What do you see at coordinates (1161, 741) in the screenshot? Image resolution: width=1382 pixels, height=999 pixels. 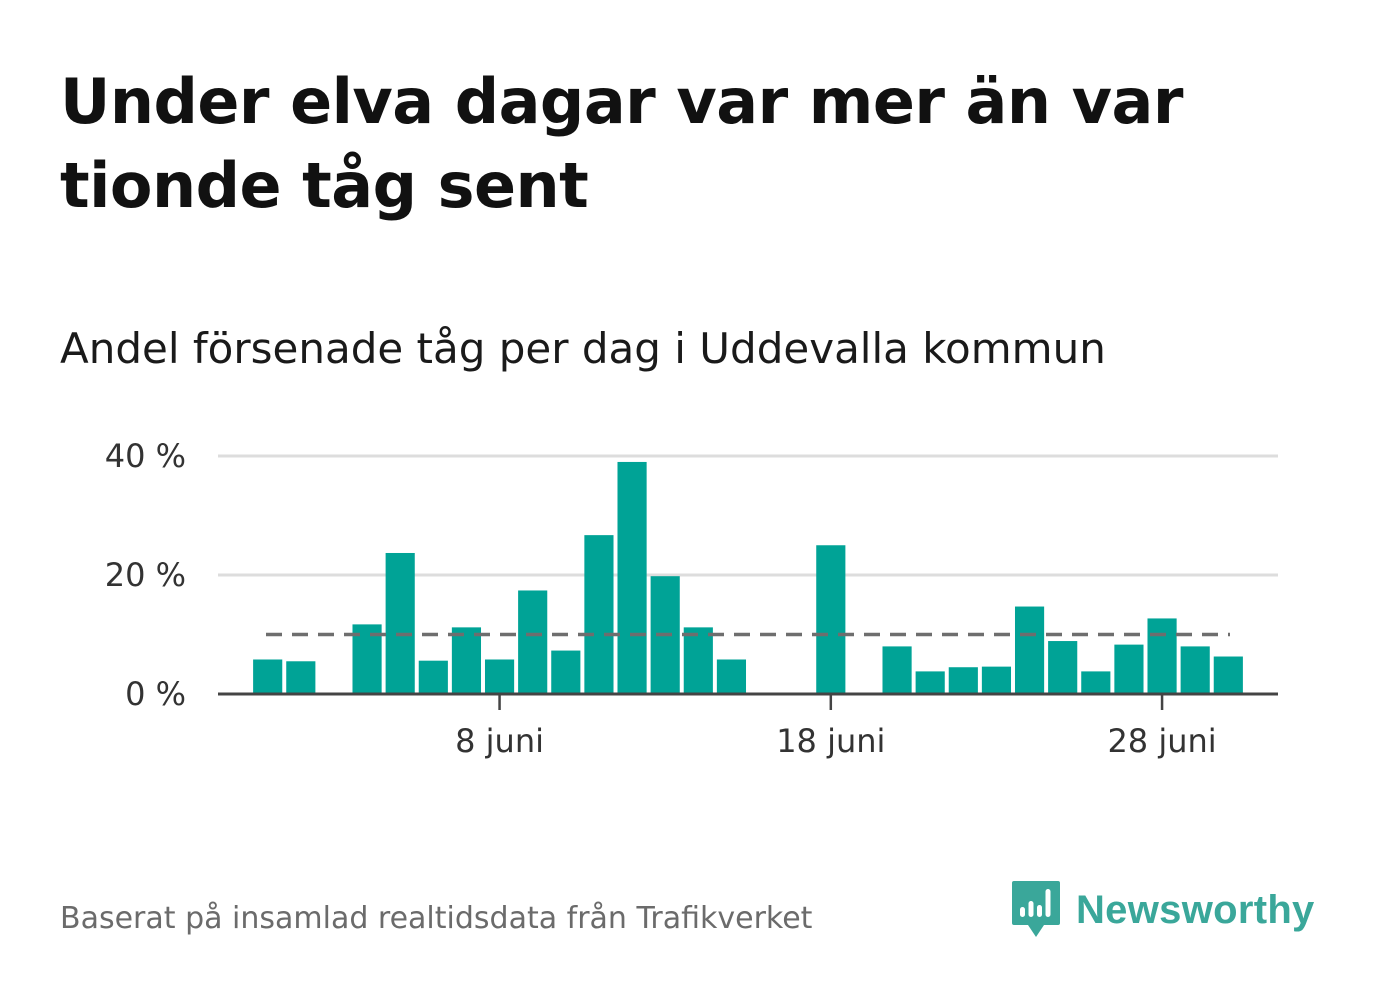 I see `x-tick-label: 28 juni` at bounding box center [1161, 741].